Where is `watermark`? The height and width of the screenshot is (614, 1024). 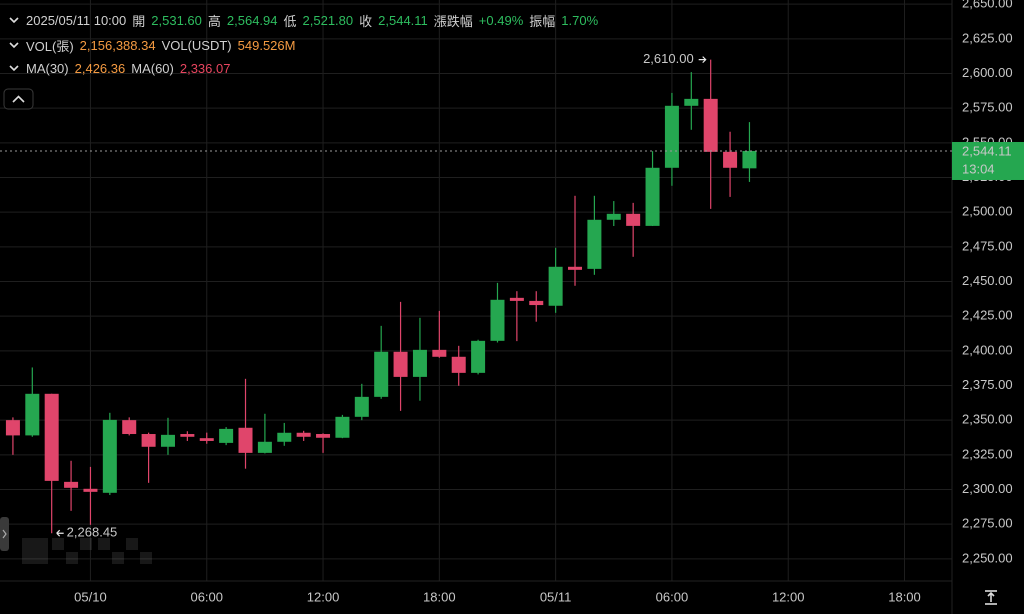
watermark is located at coordinates (87, 551).